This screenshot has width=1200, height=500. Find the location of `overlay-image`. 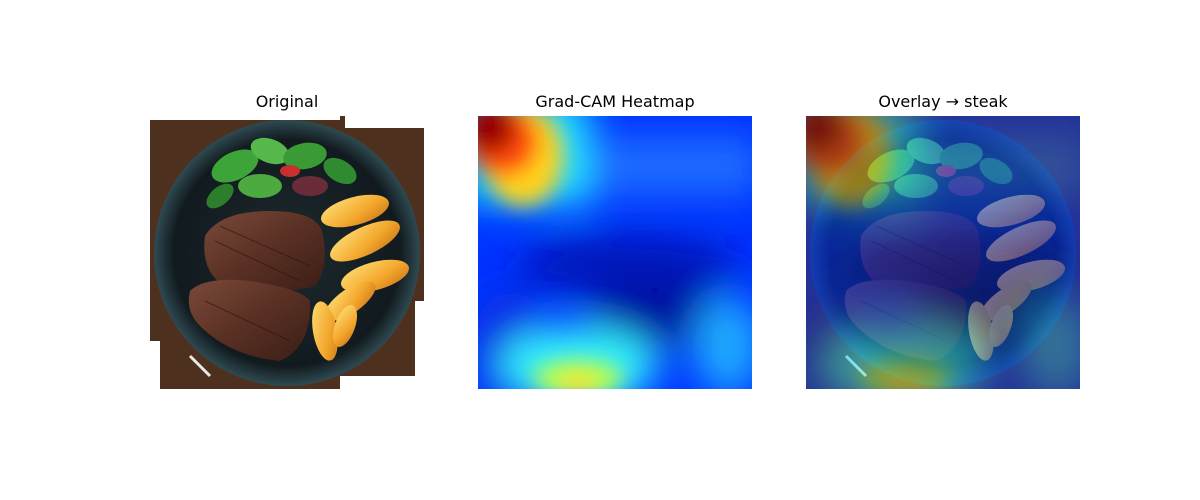

overlay-image is located at coordinates (943, 252).